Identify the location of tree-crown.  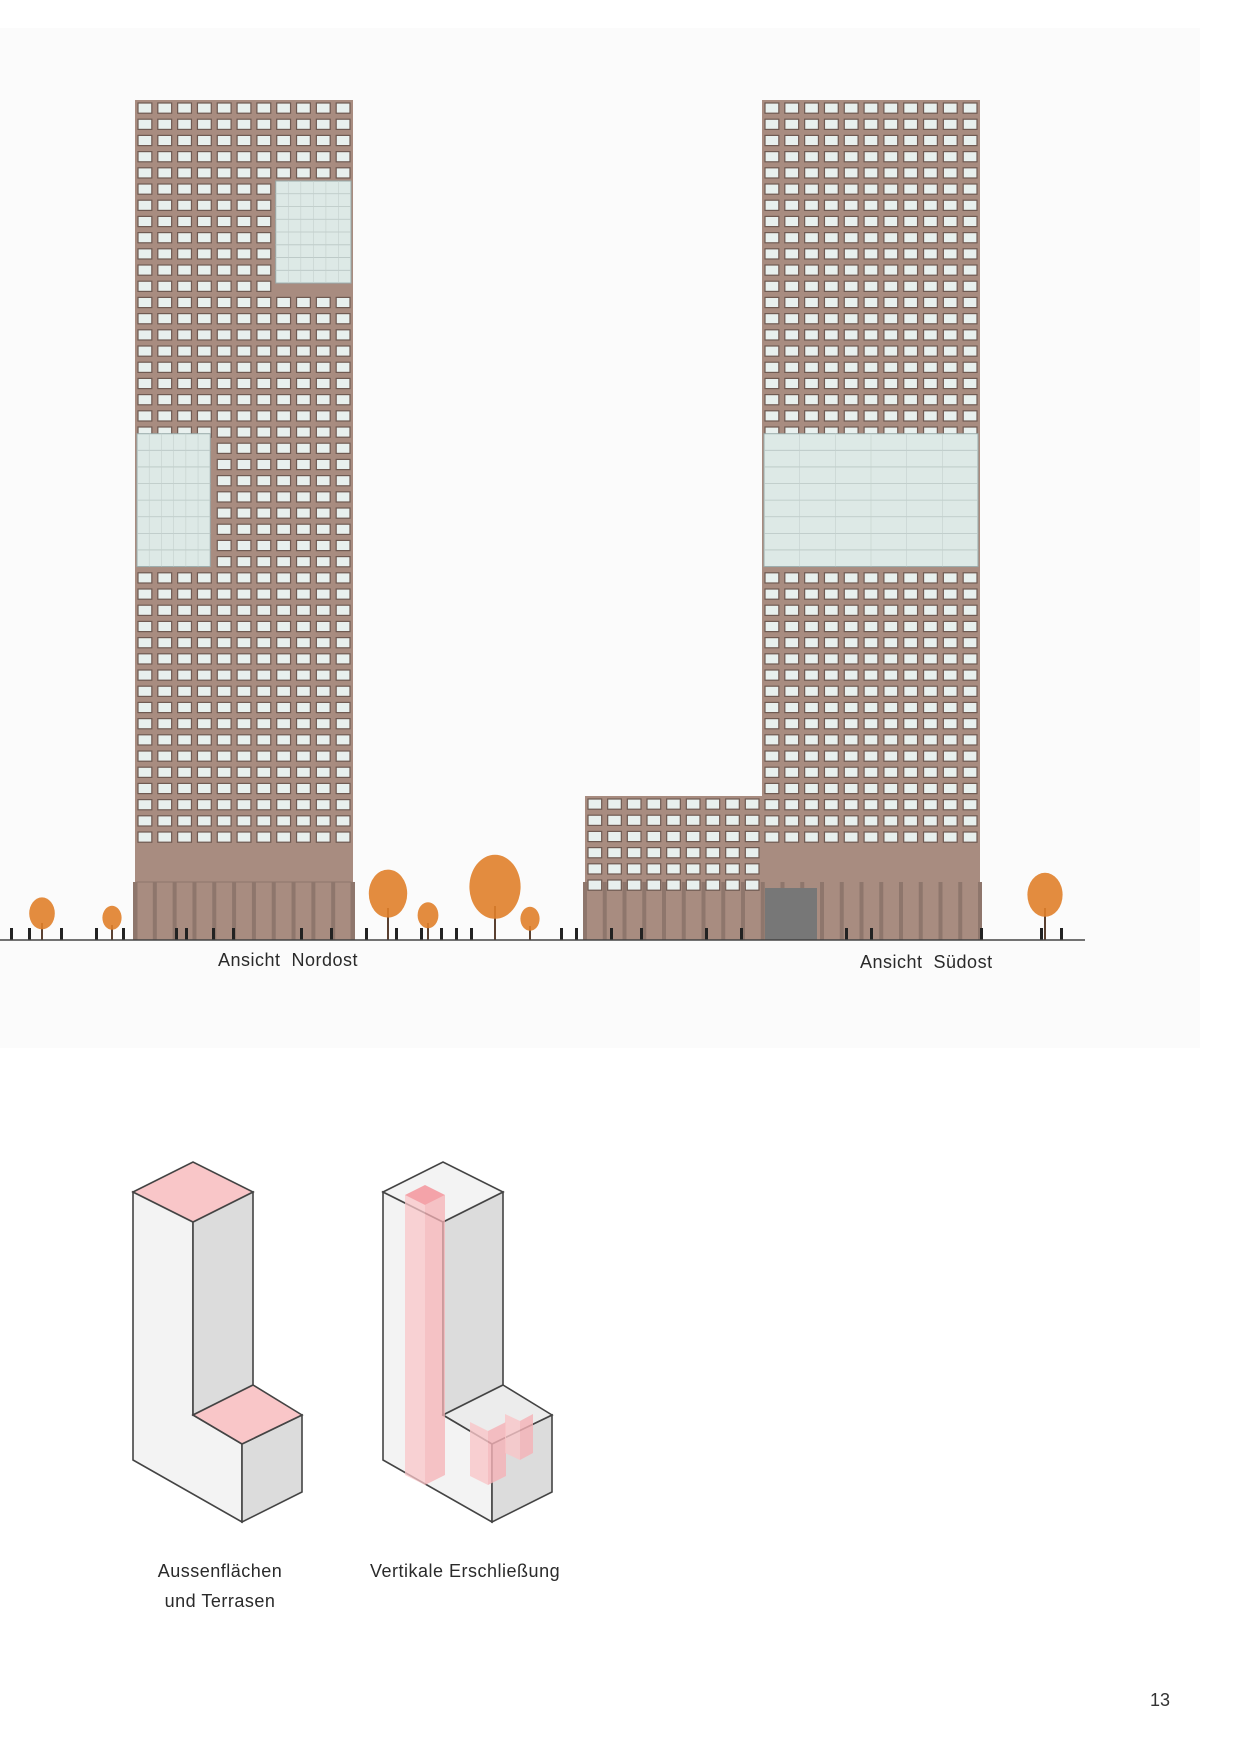
(1045, 894).